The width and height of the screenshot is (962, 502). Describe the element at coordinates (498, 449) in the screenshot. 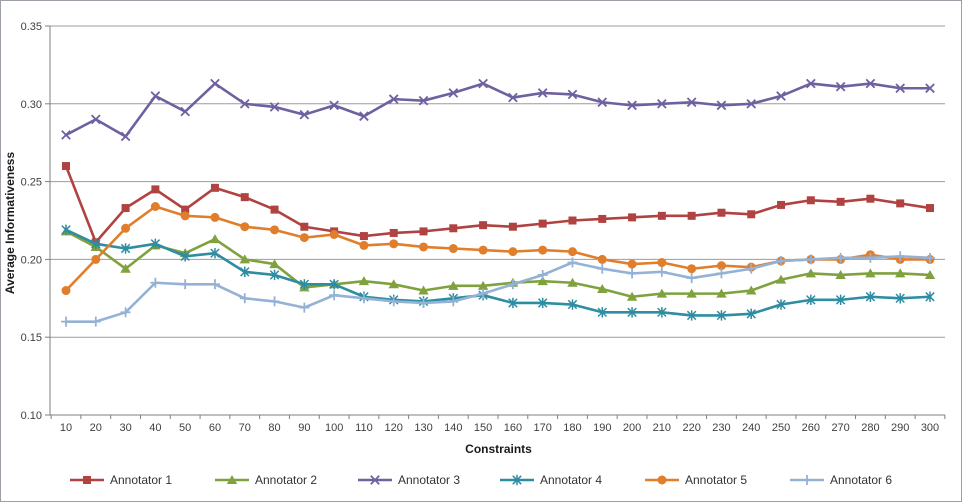

I see `x-axis-title: Constraints` at that location.